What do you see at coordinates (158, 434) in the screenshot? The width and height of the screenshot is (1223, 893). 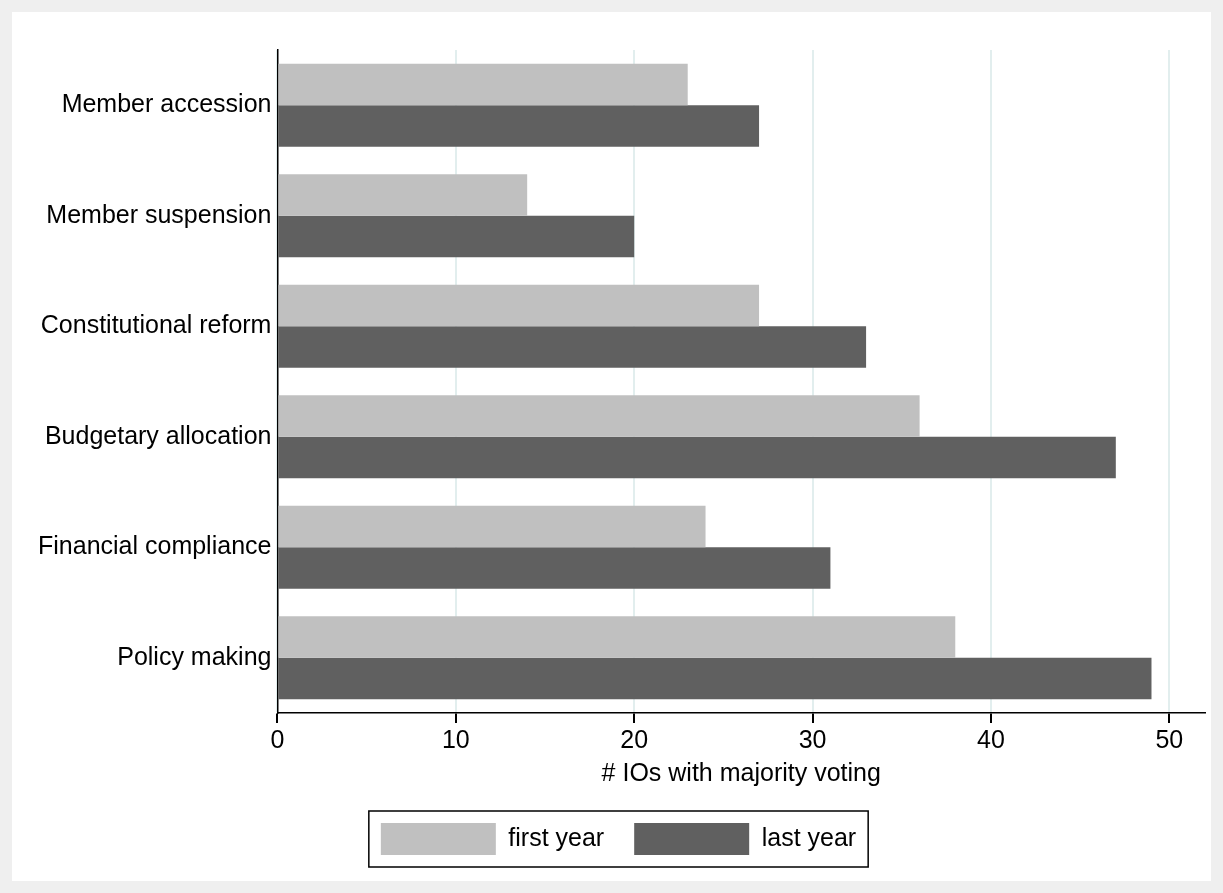 I see `y-tick-label: Budgetary allocation` at bounding box center [158, 434].